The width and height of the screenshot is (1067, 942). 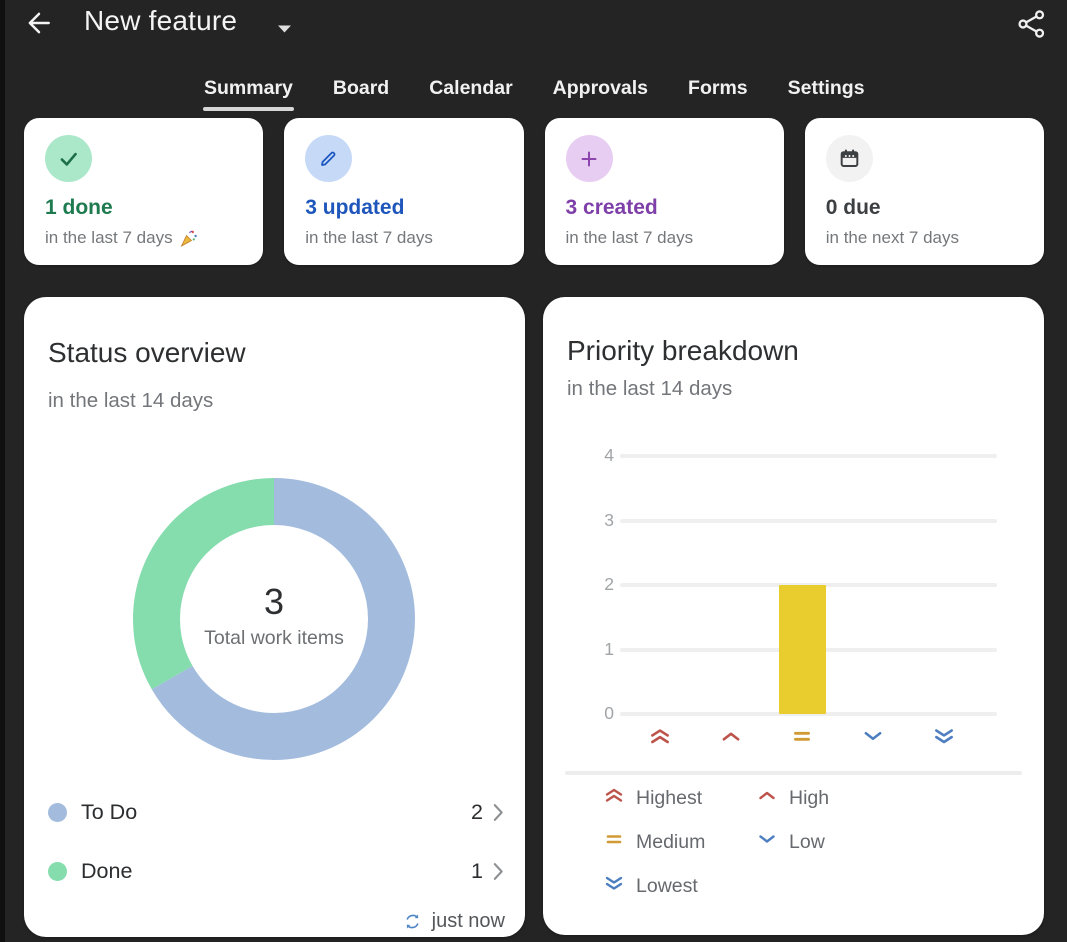 I want to click on tab-label: Settings, so click(x=826, y=88).